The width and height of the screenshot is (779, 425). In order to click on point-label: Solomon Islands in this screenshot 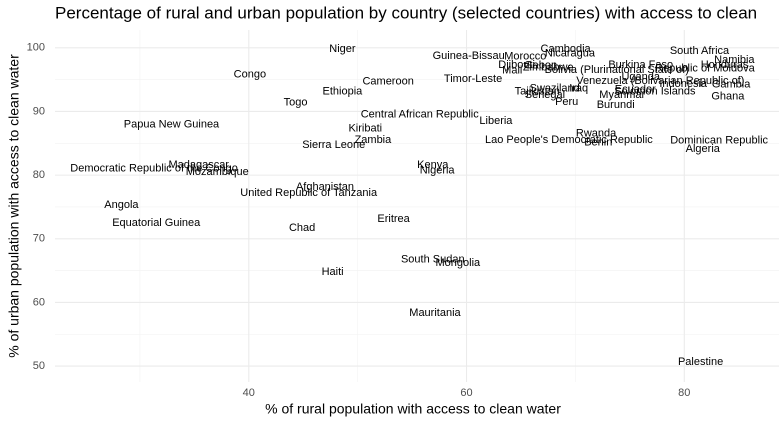, I will do `click(655, 92)`.